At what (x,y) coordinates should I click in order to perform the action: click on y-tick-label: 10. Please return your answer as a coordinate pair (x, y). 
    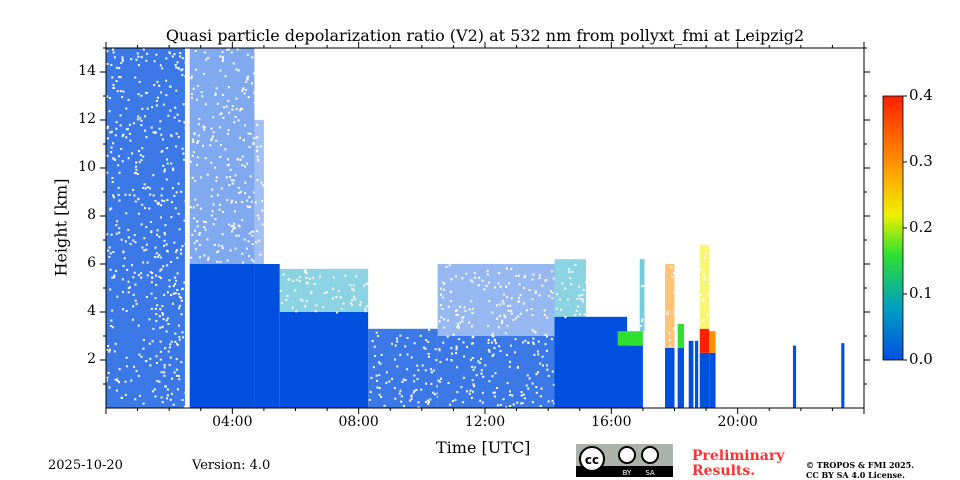
    Looking at the image, I should click on (87, 167).